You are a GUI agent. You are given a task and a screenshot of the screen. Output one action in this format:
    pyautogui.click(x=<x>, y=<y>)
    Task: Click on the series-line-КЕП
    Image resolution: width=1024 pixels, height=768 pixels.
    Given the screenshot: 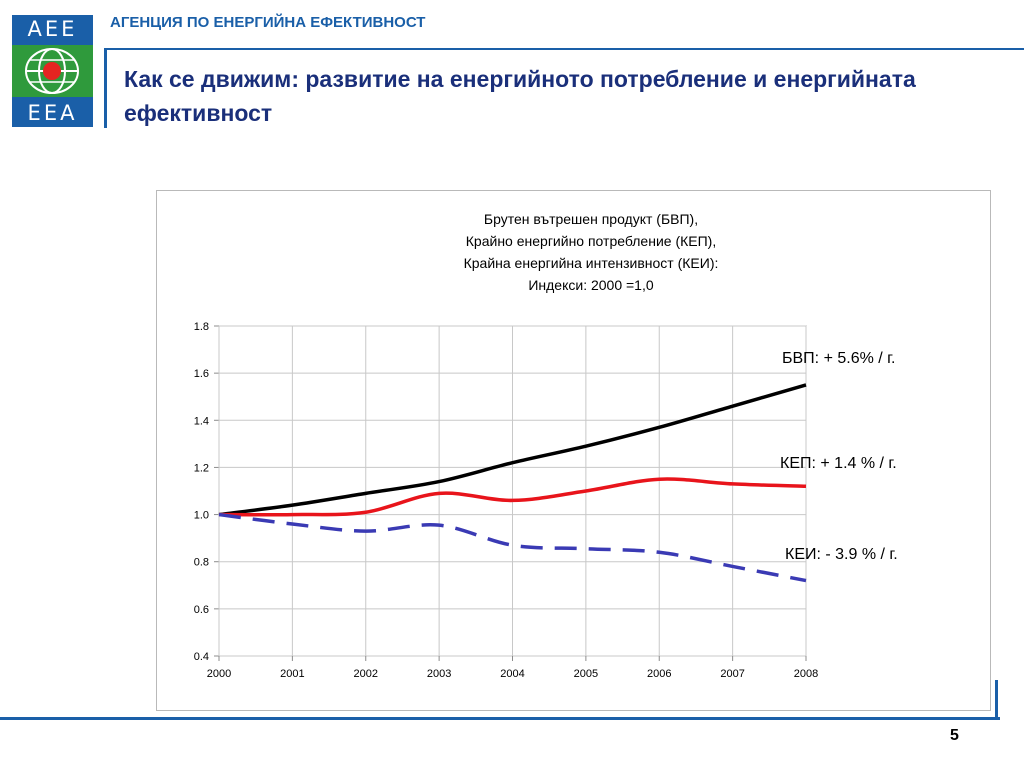 What is the action you would take?
    pyautogui.click(x=512, y=497)
    